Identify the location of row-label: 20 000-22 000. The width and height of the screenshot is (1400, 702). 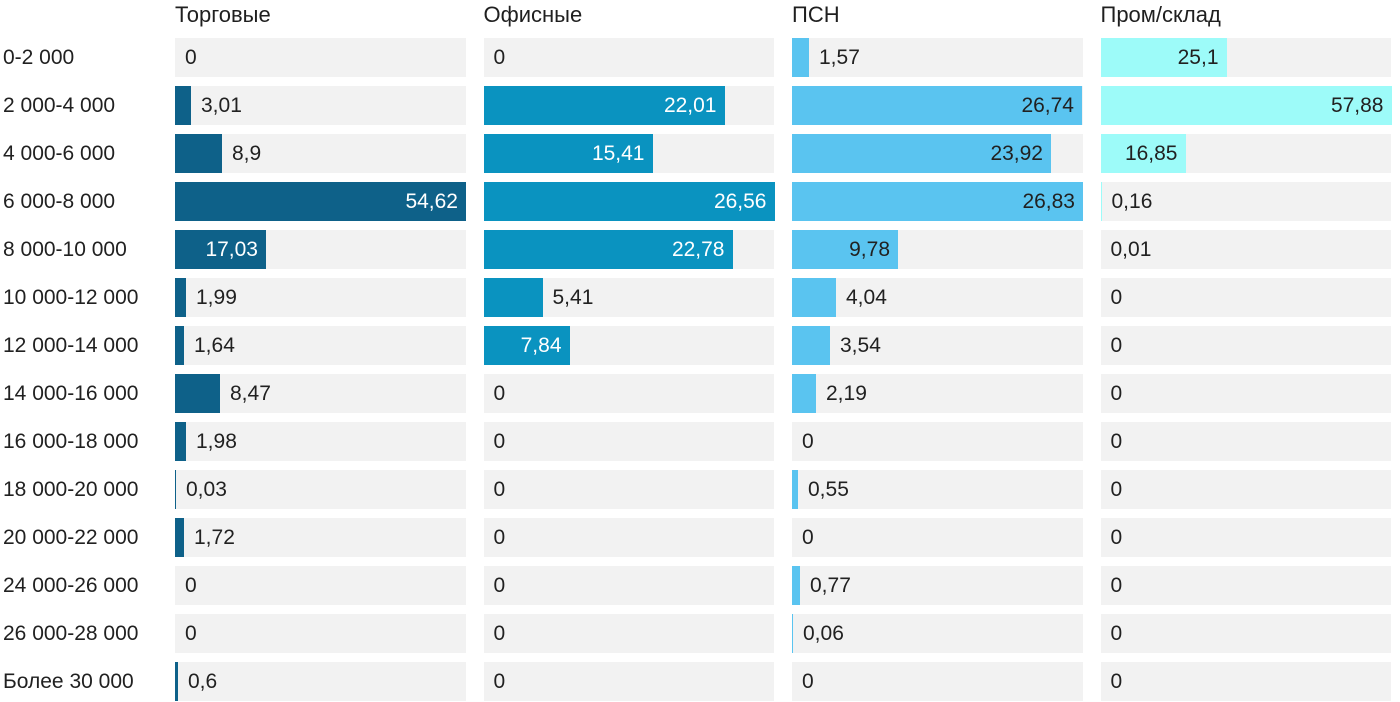
(71, 537).